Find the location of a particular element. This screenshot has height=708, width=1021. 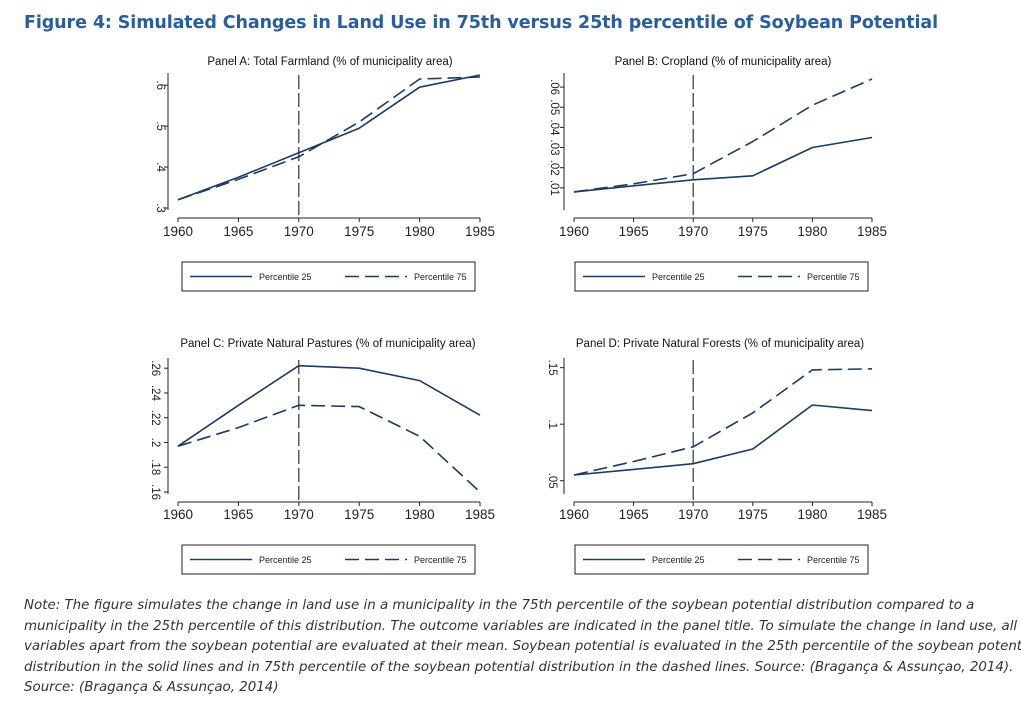

legend-box is located at coordinates (721, 276).